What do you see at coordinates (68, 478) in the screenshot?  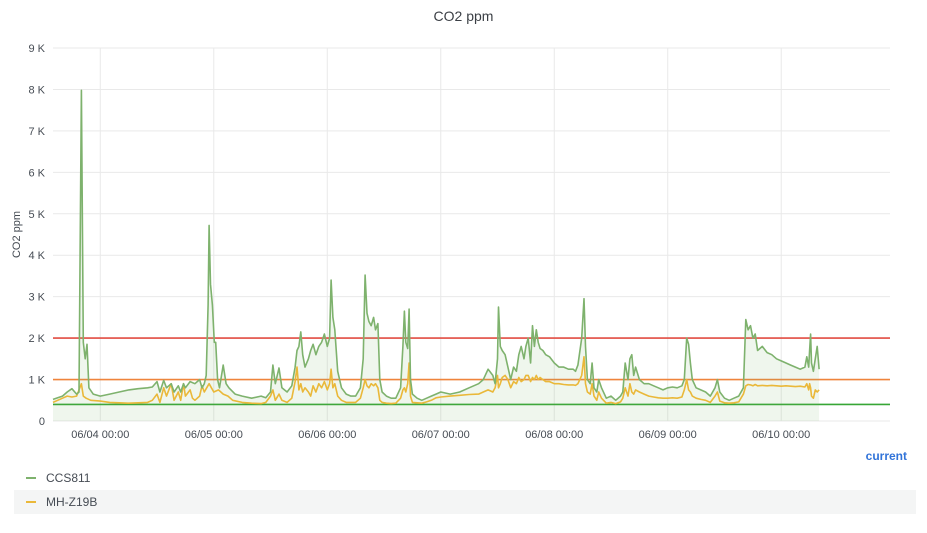 I see `legend-label-ccs811: CCS811` at bounding box center [68, 478].